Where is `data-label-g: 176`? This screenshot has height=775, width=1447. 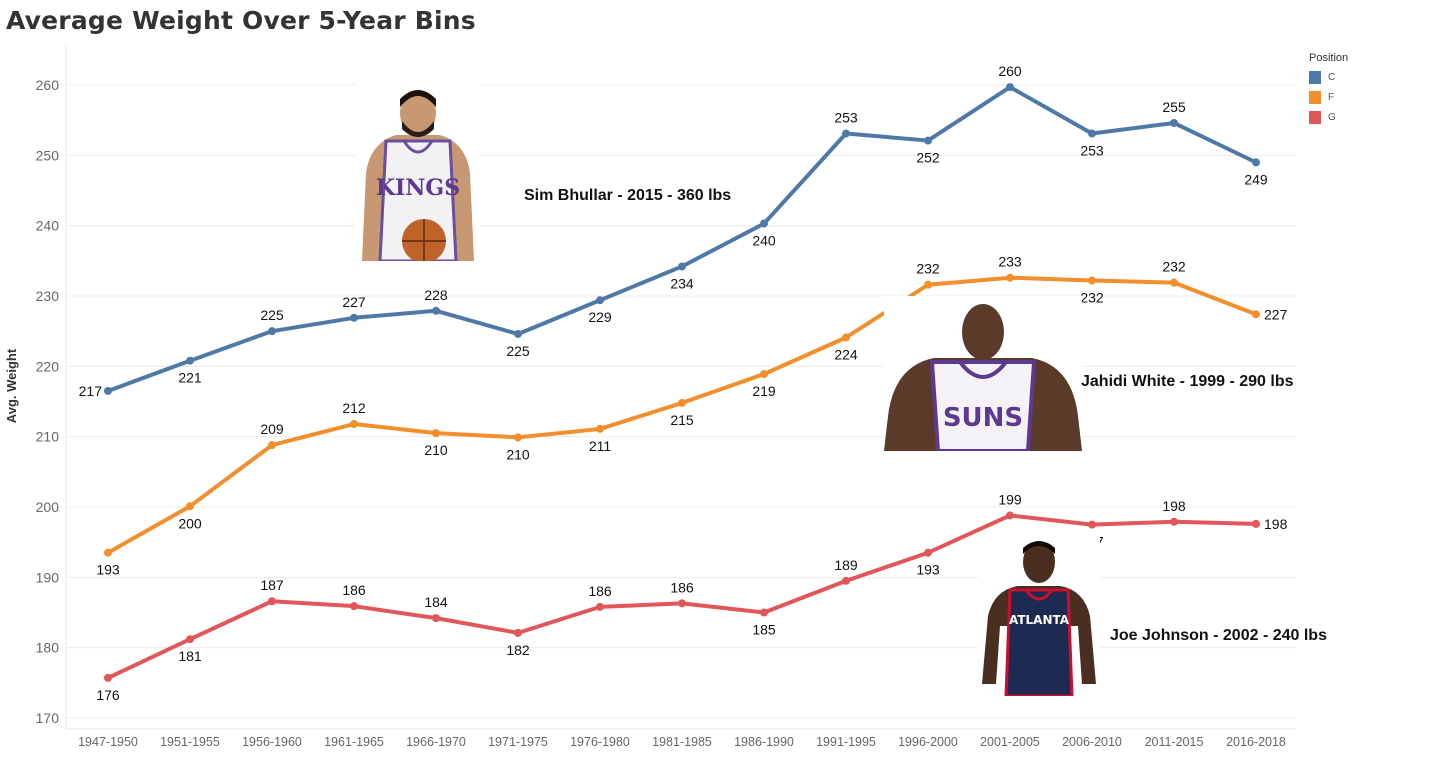 data-label-g: 176 is located at coordinates (108, 695).